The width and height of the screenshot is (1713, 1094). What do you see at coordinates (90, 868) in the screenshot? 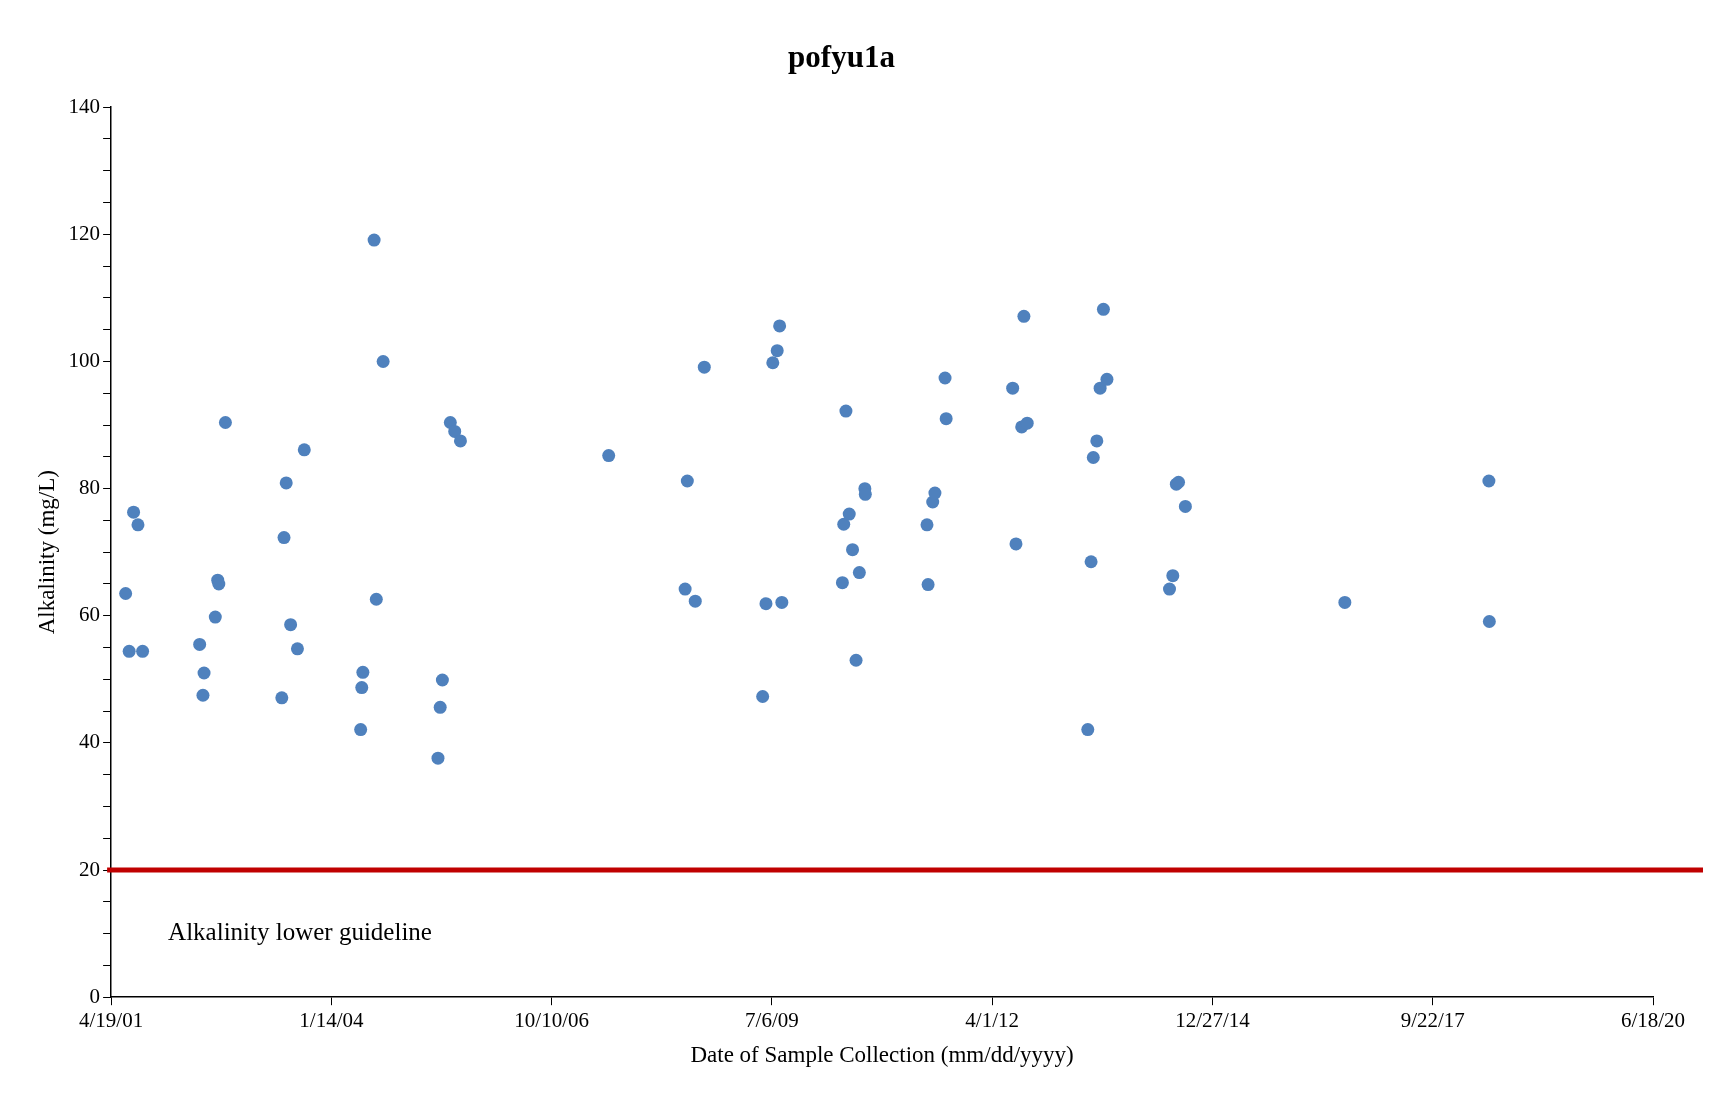
I see `y-tick-label: 20` at bounding box center [90, 868].